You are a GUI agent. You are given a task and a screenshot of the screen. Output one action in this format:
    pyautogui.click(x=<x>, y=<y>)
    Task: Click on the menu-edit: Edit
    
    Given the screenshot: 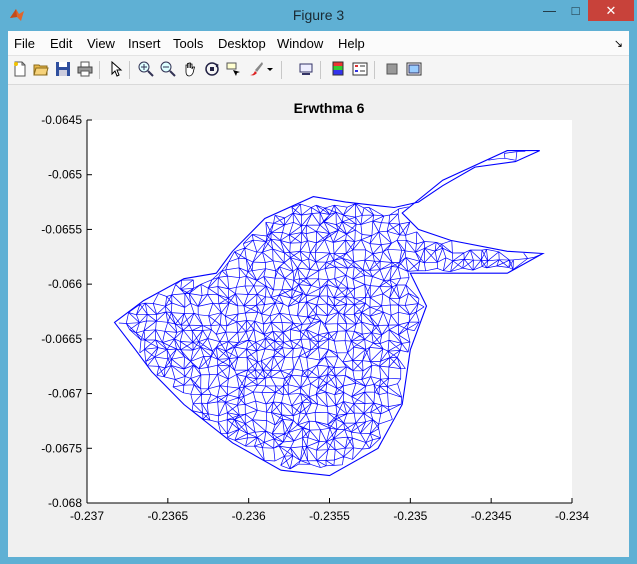 What is the action you would take?
    pyautogui.click(x=61, y=43)
    